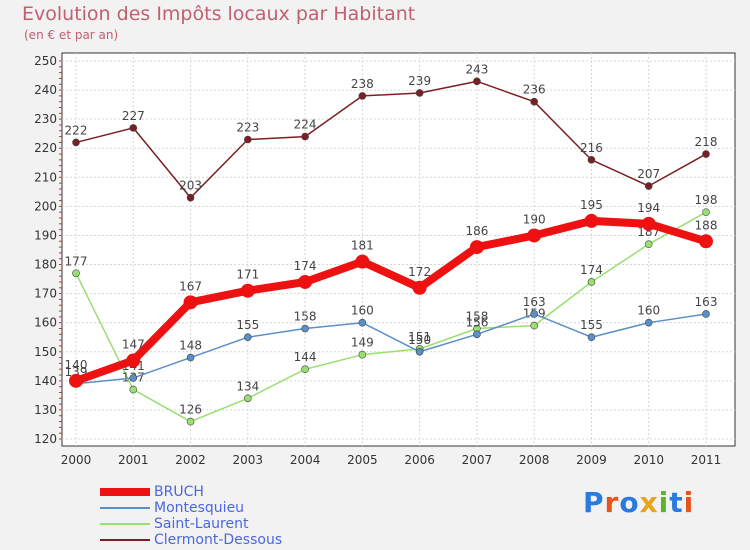  I want to click on x-tick-label: 2008, so click(534, 460).